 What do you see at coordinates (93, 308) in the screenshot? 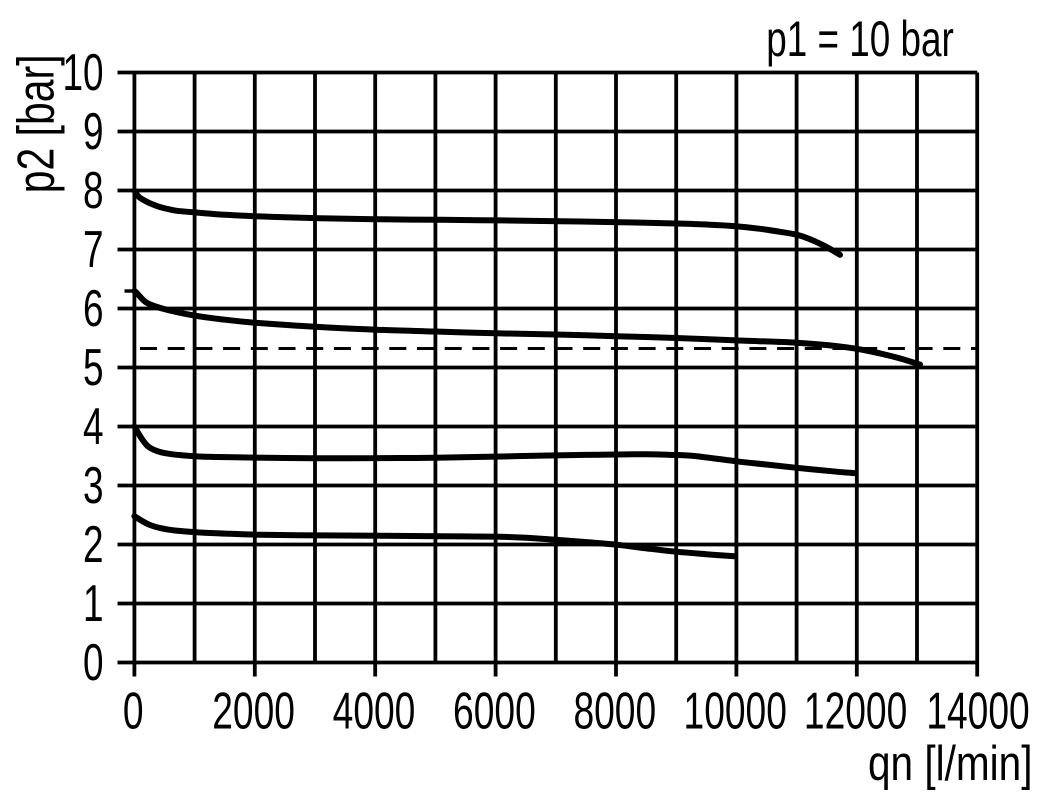
I see `svg-text: 6` at bounding box center [93, 308].